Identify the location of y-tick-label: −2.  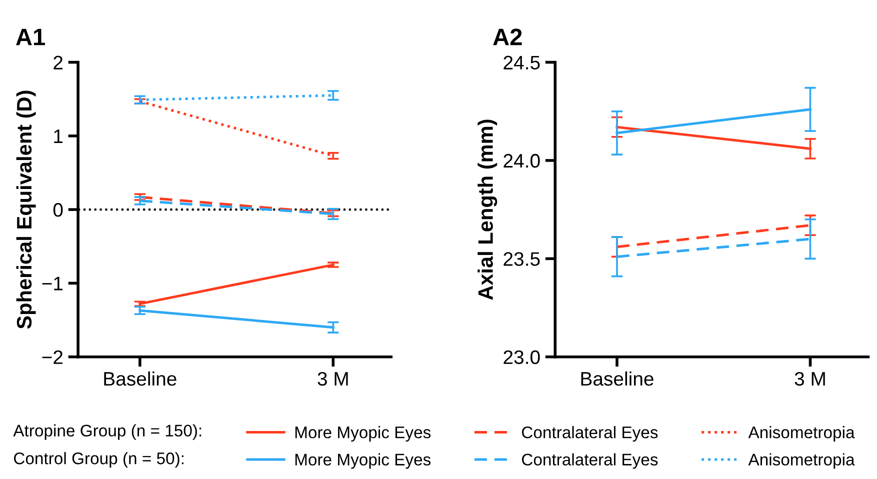
(52, 357).